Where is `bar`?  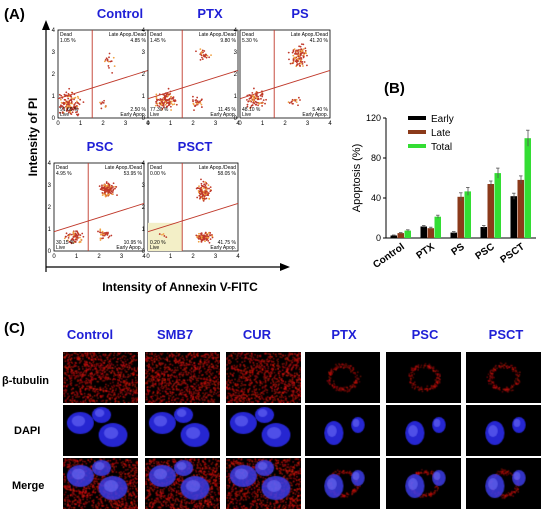 bar is located at coordinates (393, 236).